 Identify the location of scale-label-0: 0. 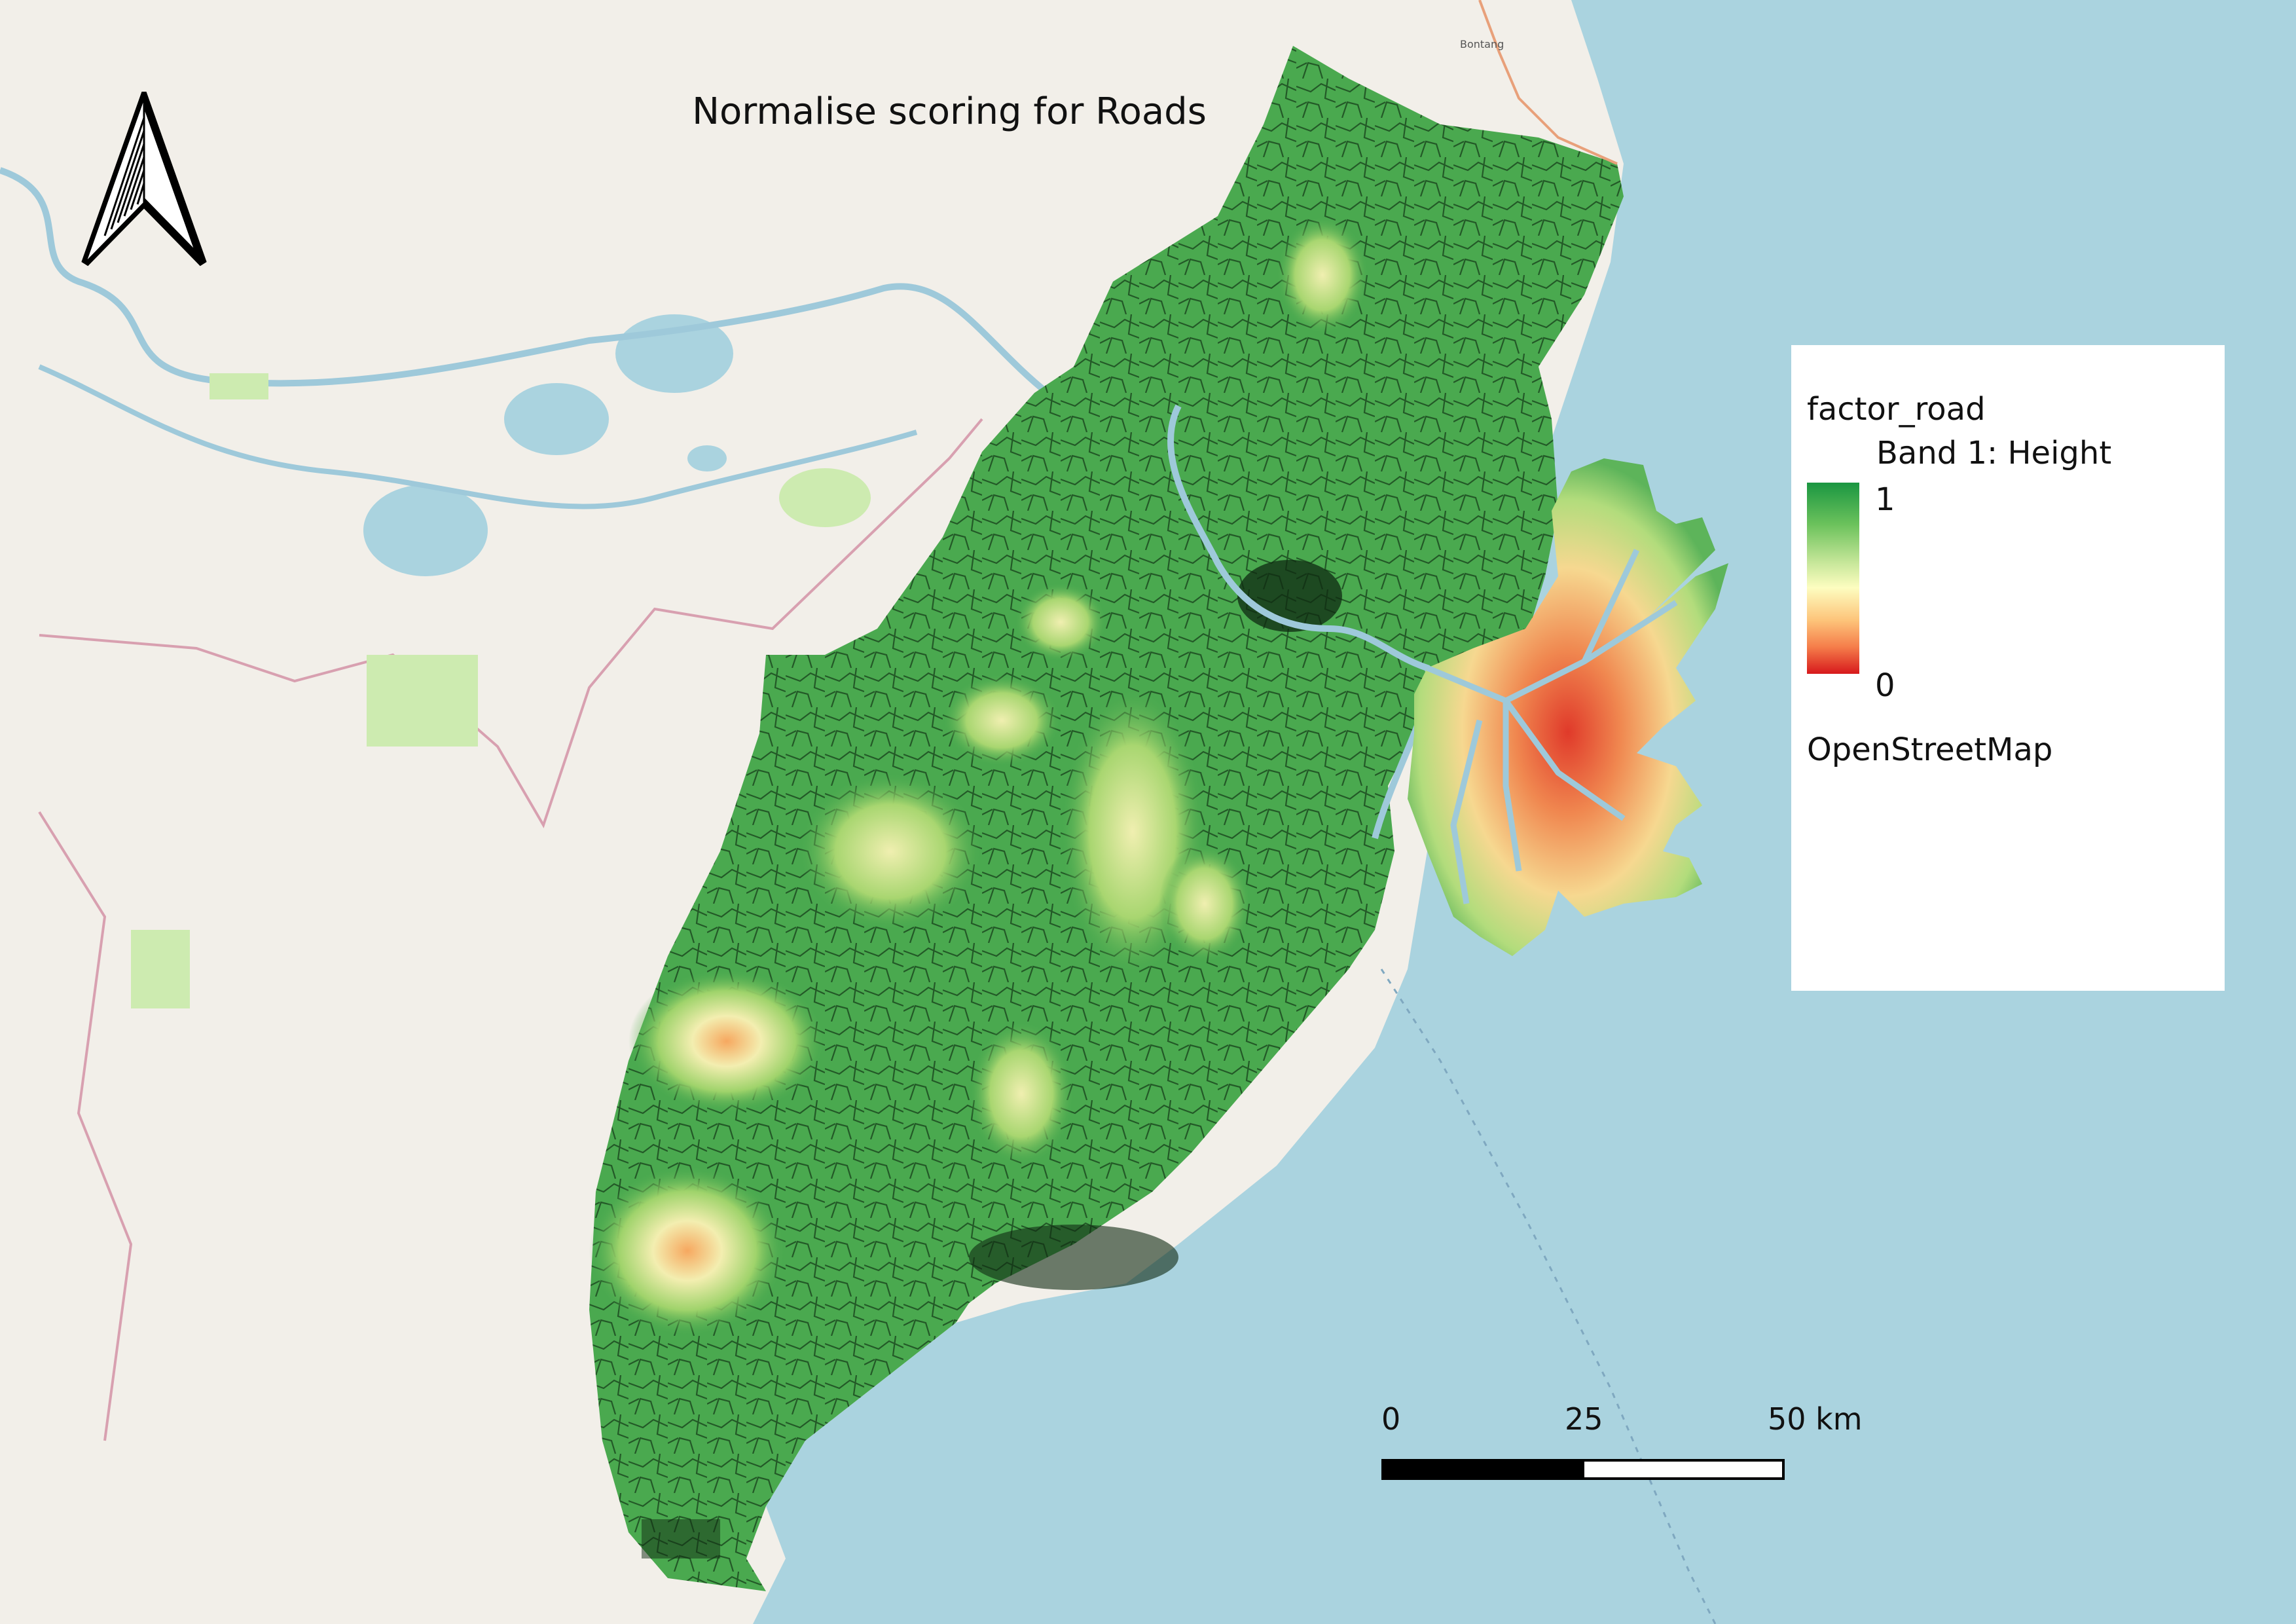
(1391, 1419).